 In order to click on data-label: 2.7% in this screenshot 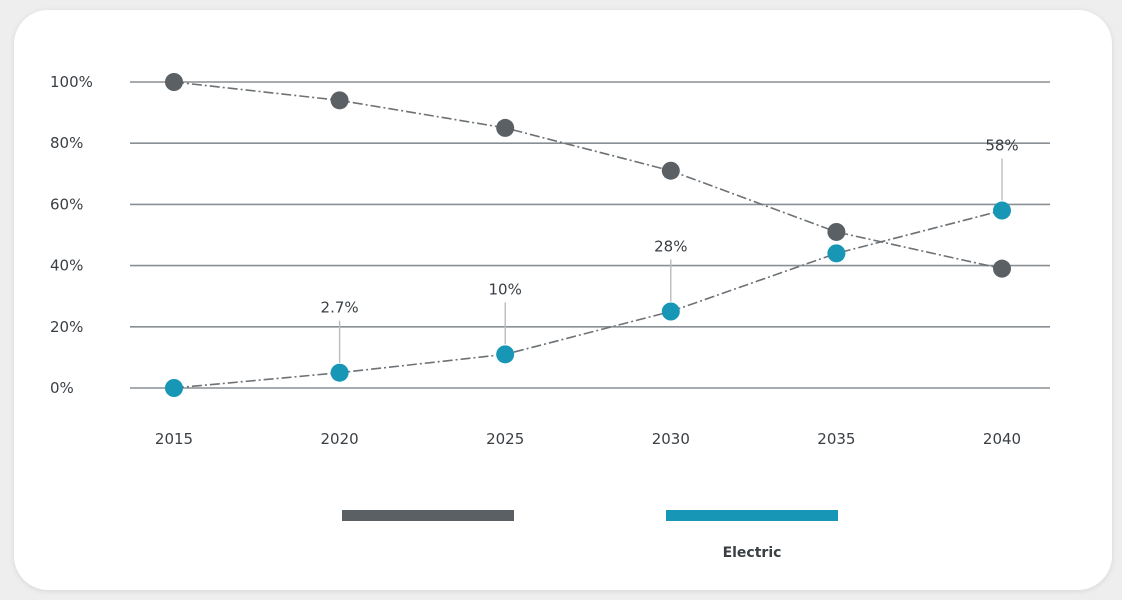, I will do `click(340, 308)`.